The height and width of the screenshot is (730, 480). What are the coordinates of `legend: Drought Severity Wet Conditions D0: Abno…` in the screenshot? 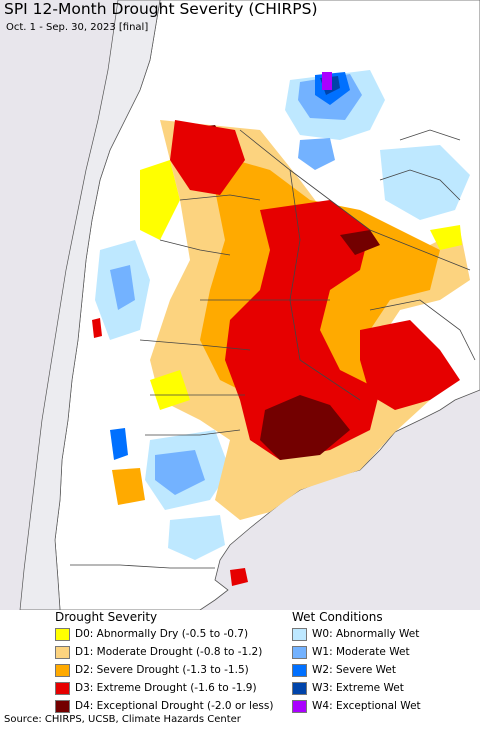 It's located at (240, 661).